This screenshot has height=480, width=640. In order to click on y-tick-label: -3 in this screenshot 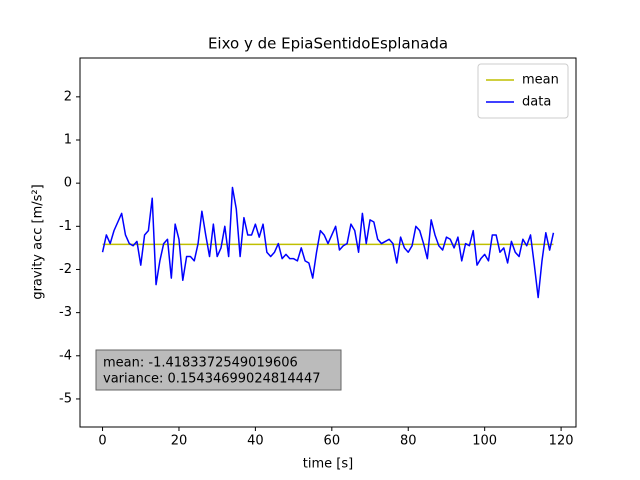, I will do `click(65, 312)`.